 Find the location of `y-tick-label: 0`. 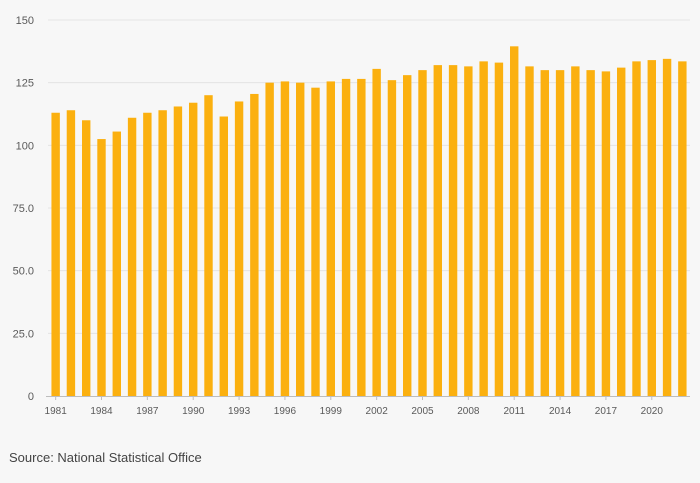

y-tick-label: 0 is located at coordinates (31, 397).